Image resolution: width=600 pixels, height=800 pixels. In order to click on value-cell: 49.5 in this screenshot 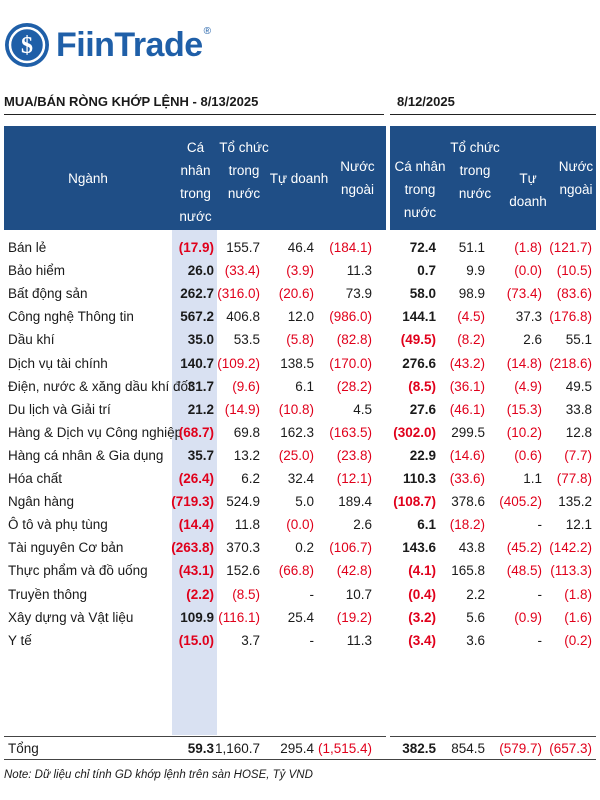, I will do `click(578, 386)`.